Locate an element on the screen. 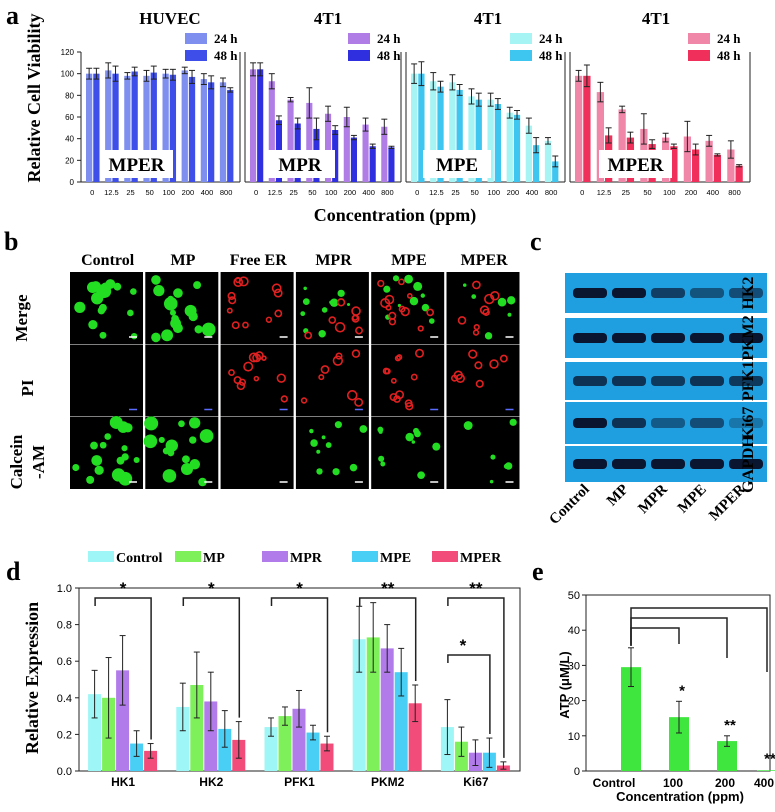 Image resolution: width=775 pixels, height=812 pixels. panel-e-bar is located at coordinates (679, 744).